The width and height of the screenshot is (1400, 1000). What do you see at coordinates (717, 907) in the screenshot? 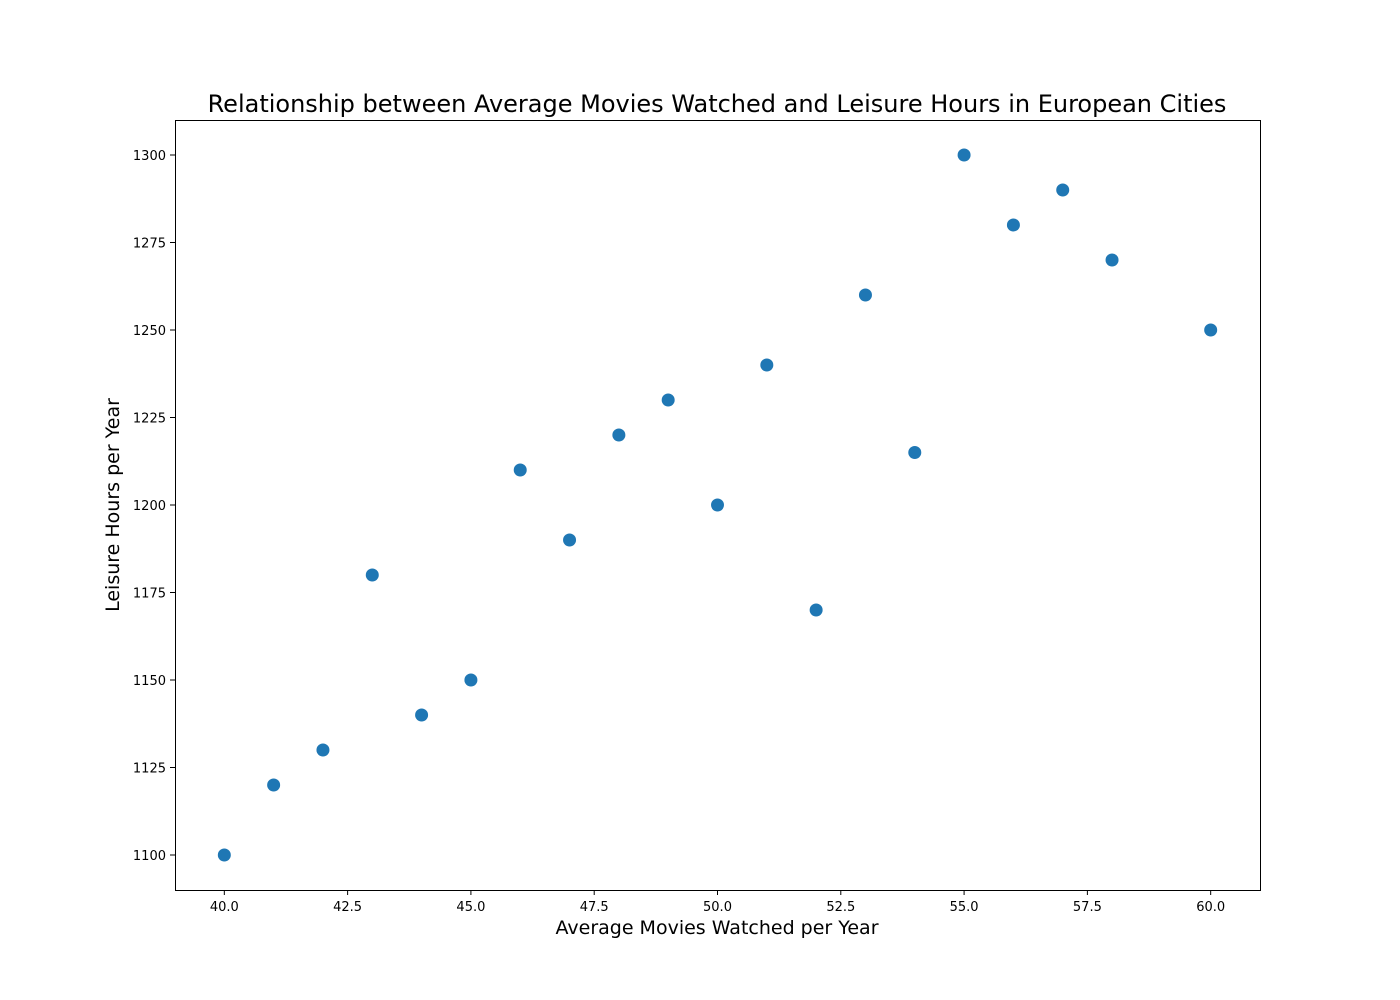
I see `x-tick-label: 50.0` at bounding box center [717, 907].